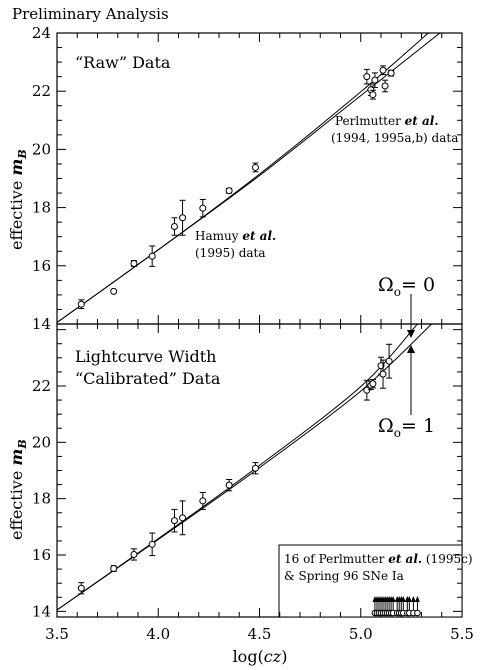 This screenshot has width=480, height=670. What do you see at coordinates (378, 559) in the screenshot?
I see `legend-box-line1: 16 of Perlmutter et al. (1995c)` at bounding box center [378, 559].